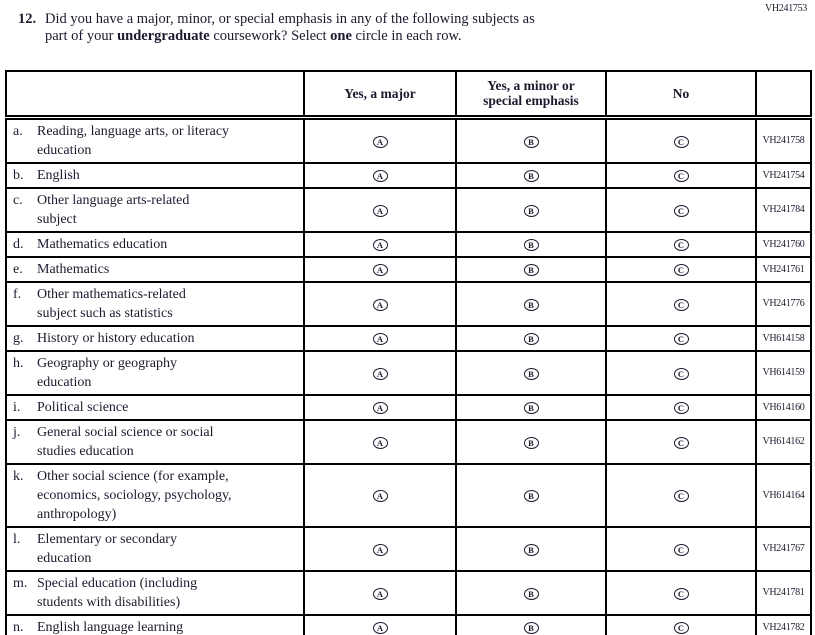 This screenshot has width=815, height=635. Describe the element at coordinates (73, 269) in the screenshot. I see `row-label: Mathematics` at that location.